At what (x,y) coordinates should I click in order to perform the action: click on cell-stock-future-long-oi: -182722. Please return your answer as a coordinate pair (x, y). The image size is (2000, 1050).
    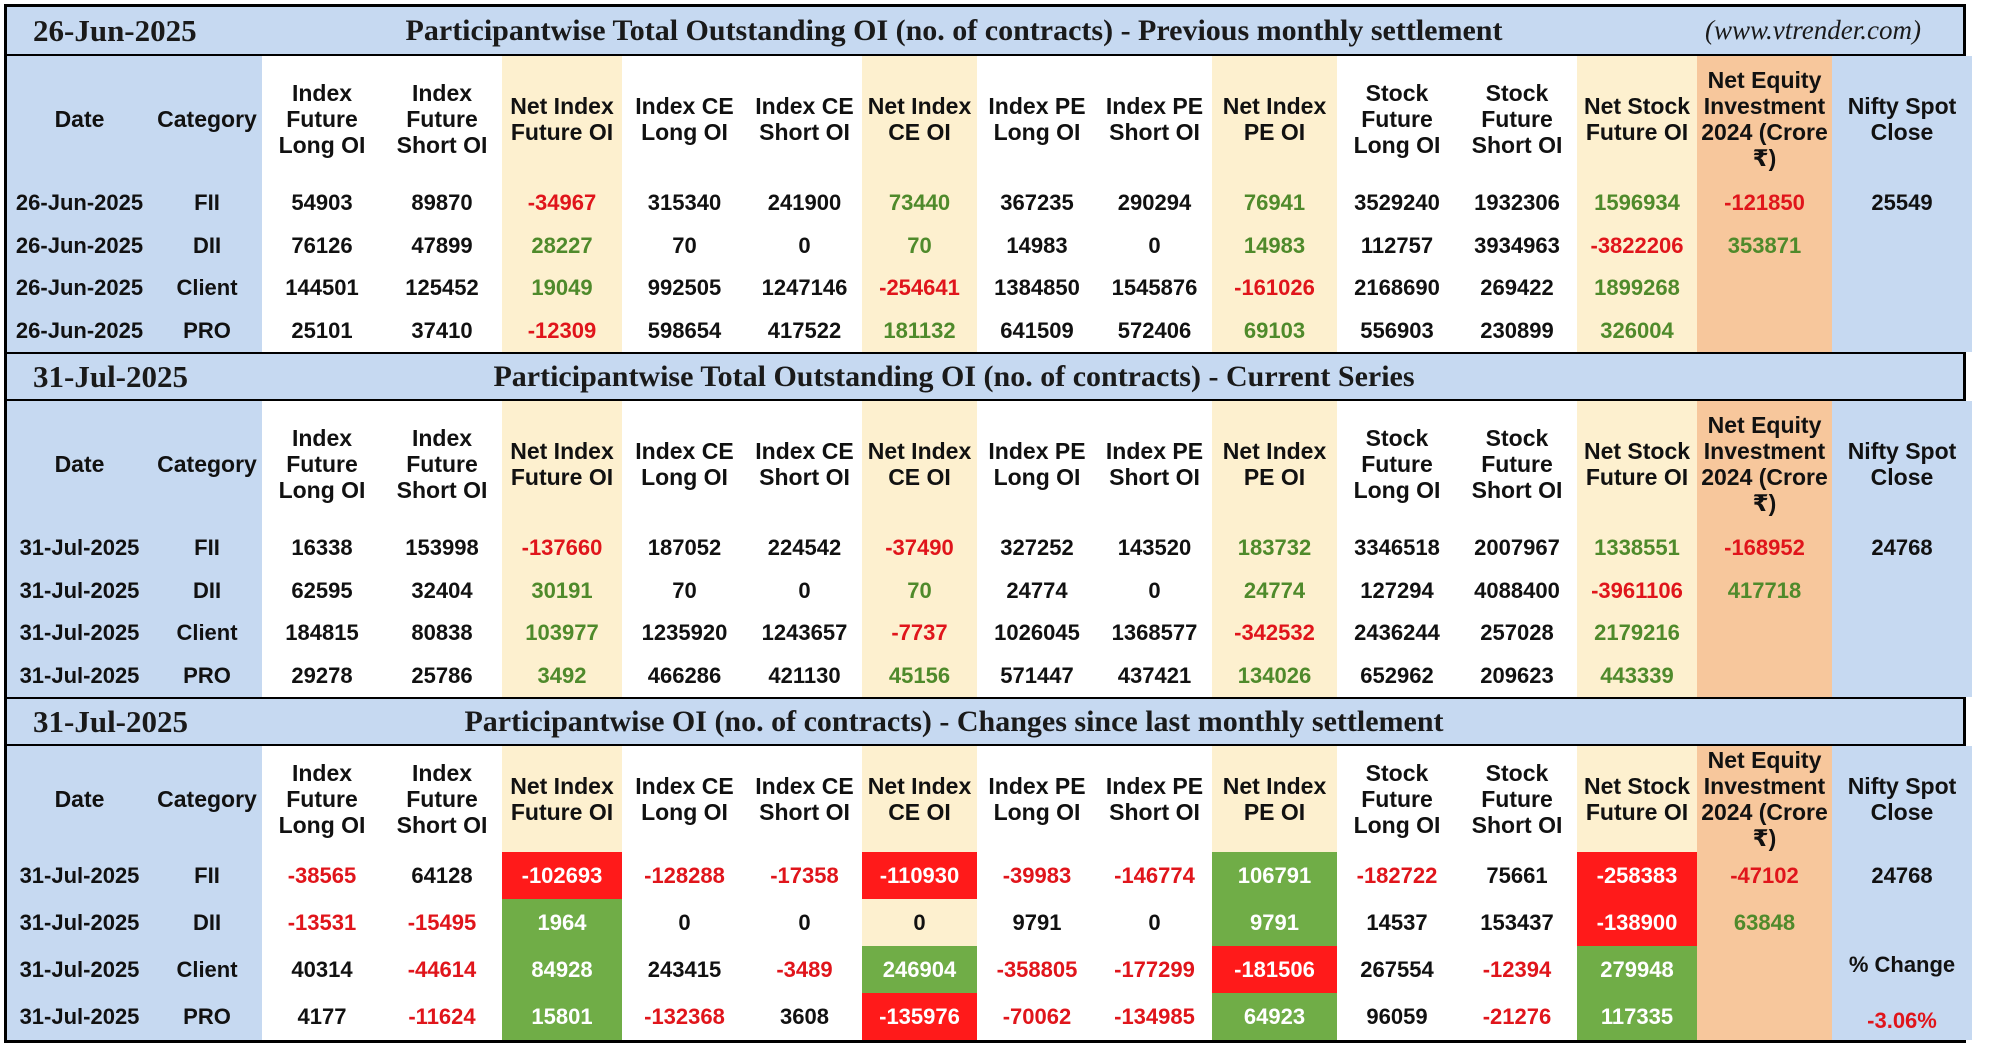
    Looking at the image, I should click on (1397, 875).